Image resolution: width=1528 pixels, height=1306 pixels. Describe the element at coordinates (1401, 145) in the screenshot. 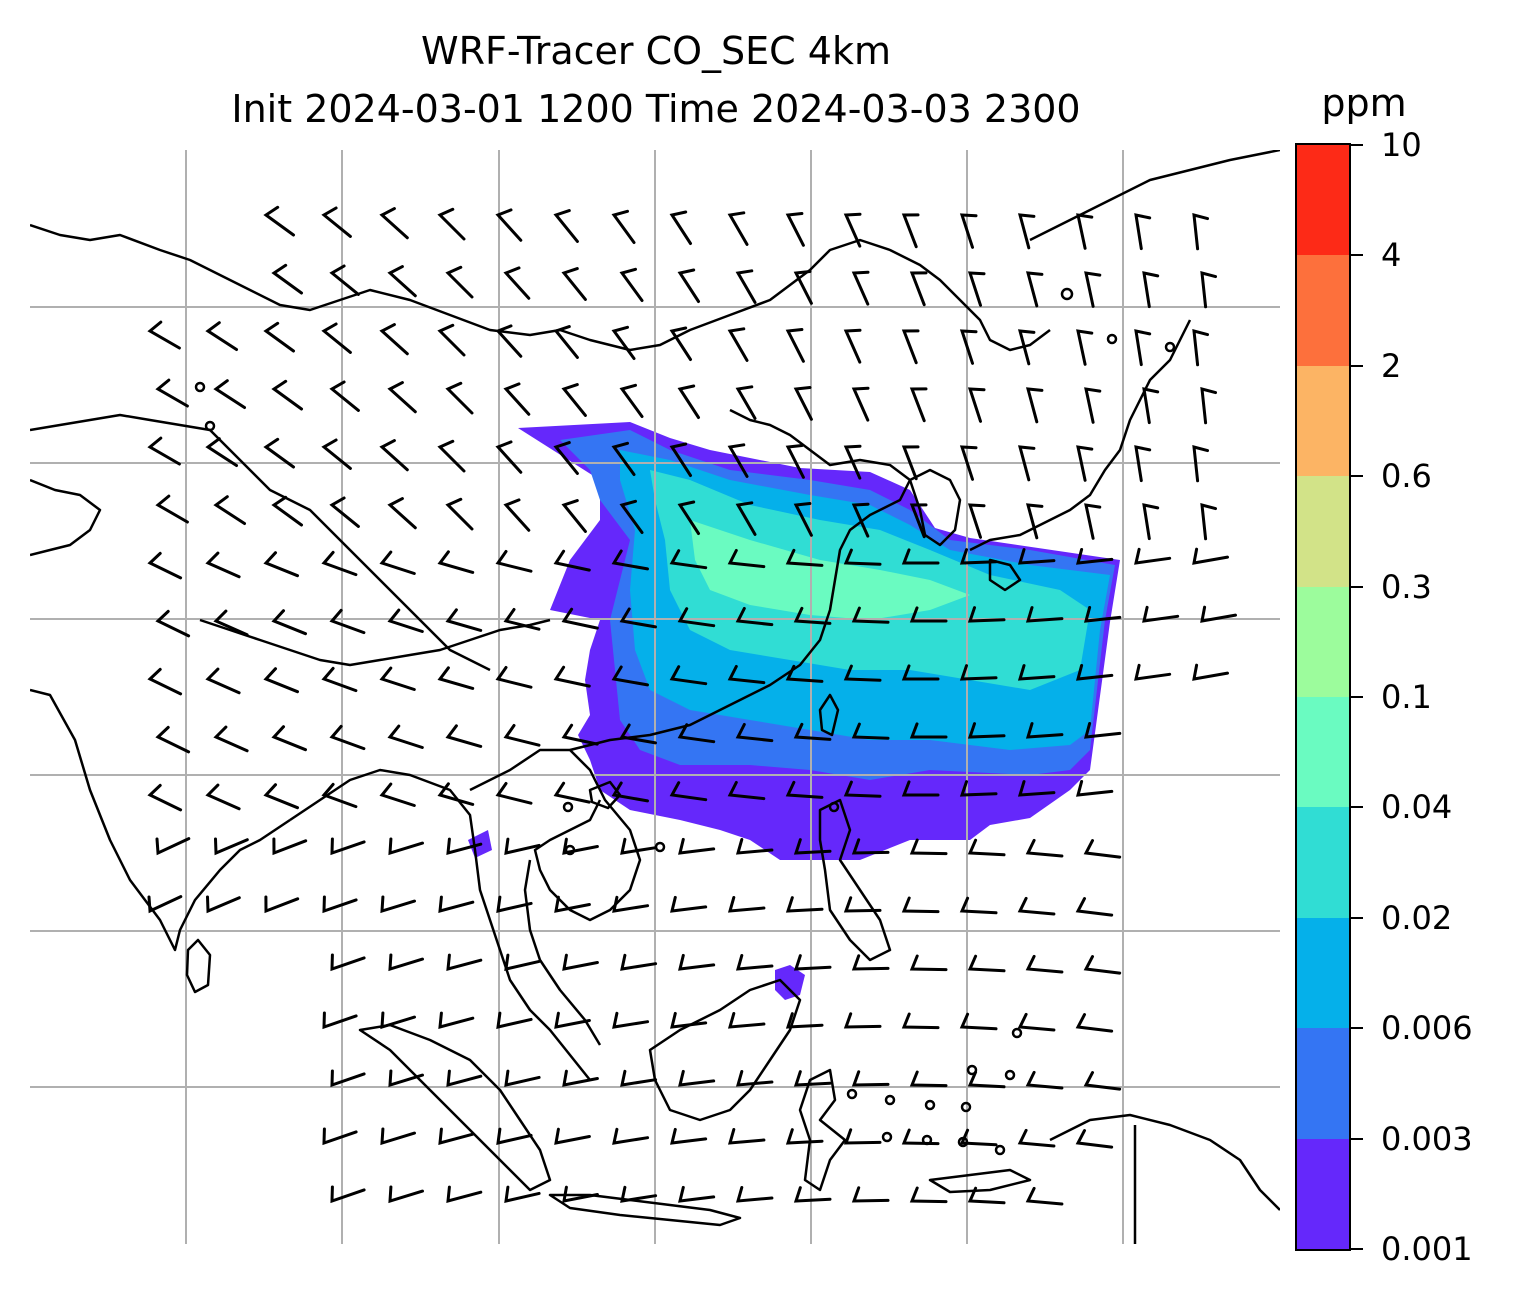

I see `colorbar-tick-label: 10` at that location.